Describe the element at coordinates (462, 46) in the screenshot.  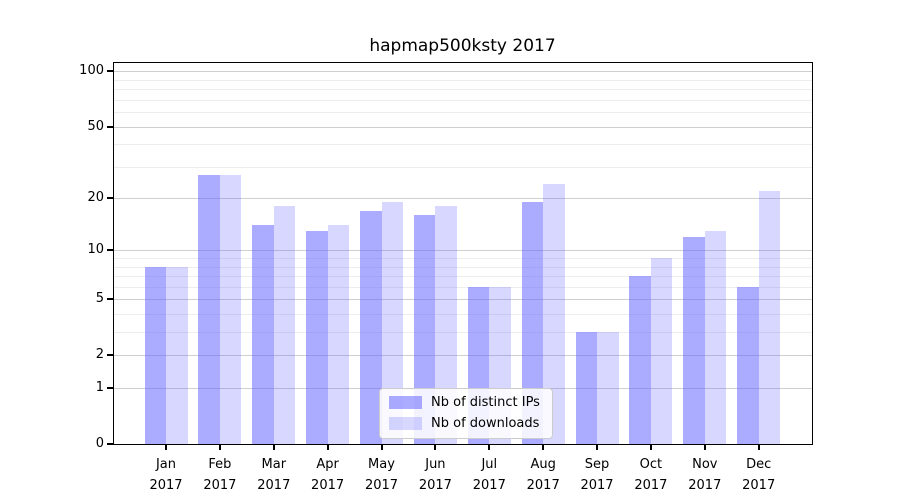
I see `chart-title: hapmap500ksty 2017` at that location.